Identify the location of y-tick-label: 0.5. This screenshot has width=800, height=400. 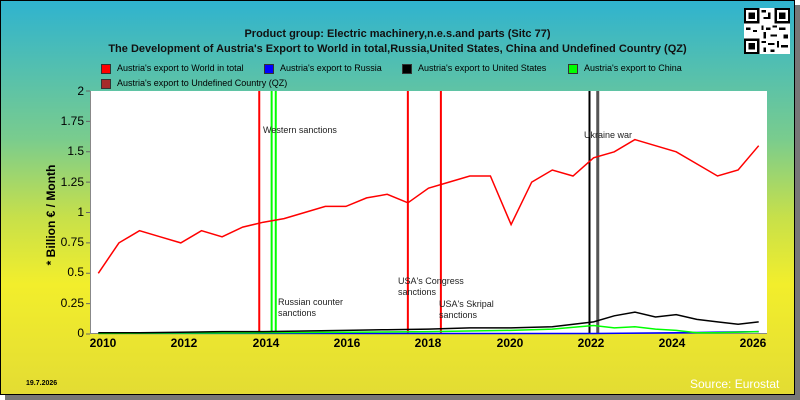
(75, 272).